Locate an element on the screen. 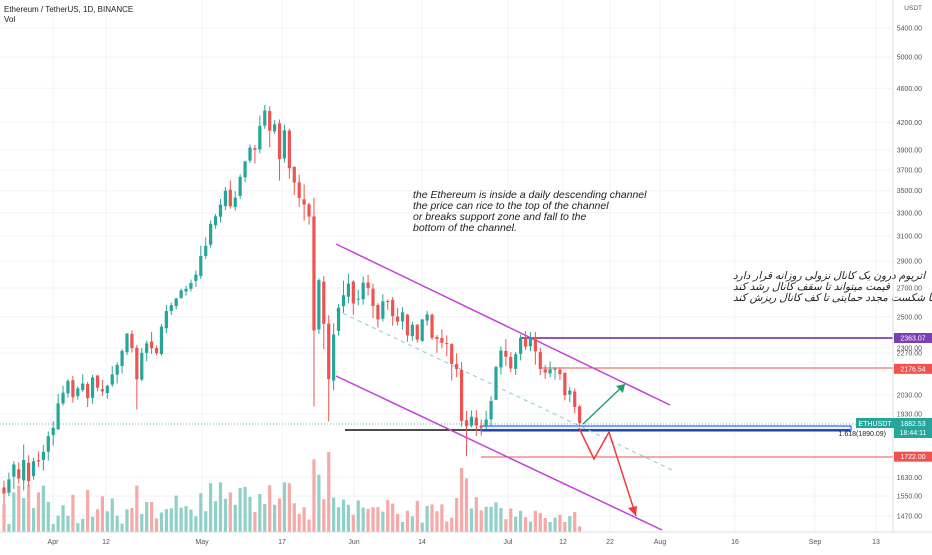 This screenshot has height=555, width=932. channel-top-line is located at coordinates (503, 324).